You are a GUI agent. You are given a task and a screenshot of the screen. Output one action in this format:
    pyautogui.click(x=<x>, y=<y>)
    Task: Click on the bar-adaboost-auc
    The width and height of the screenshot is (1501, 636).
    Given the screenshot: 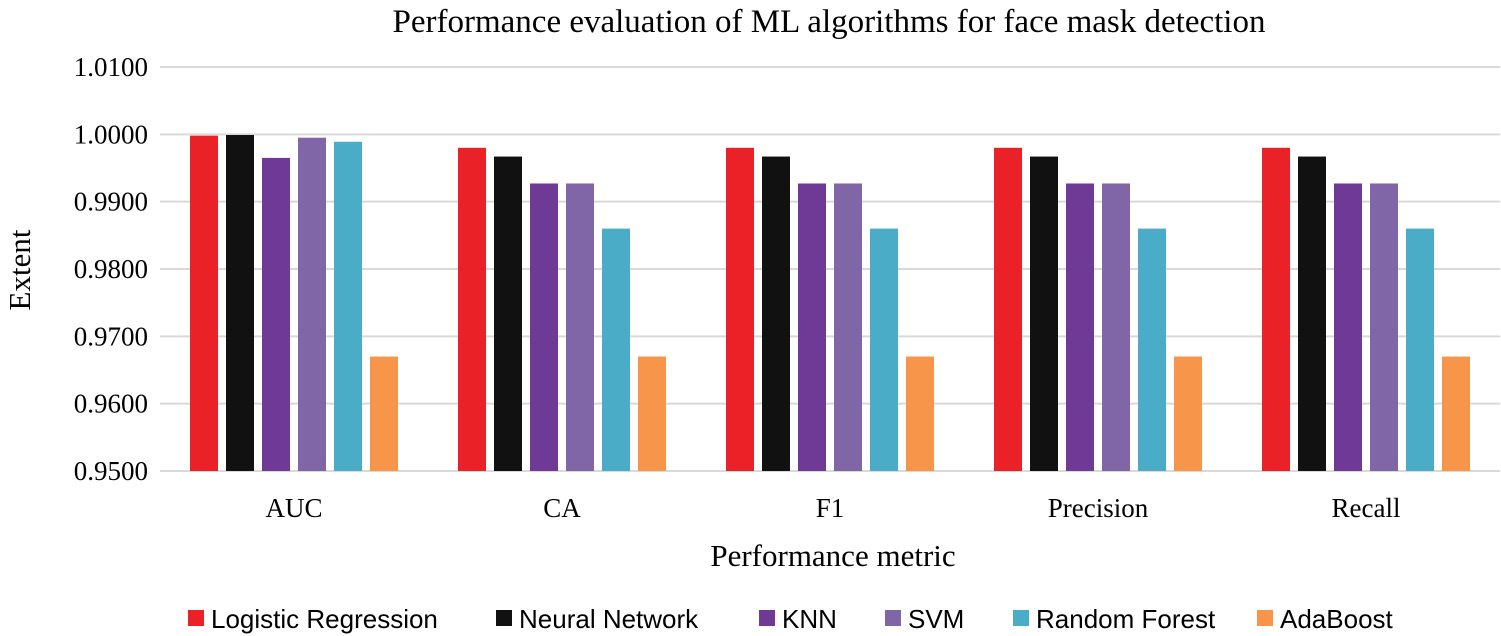 What is the action you would take?
    pyautogui.click(x=384, y=413)
    